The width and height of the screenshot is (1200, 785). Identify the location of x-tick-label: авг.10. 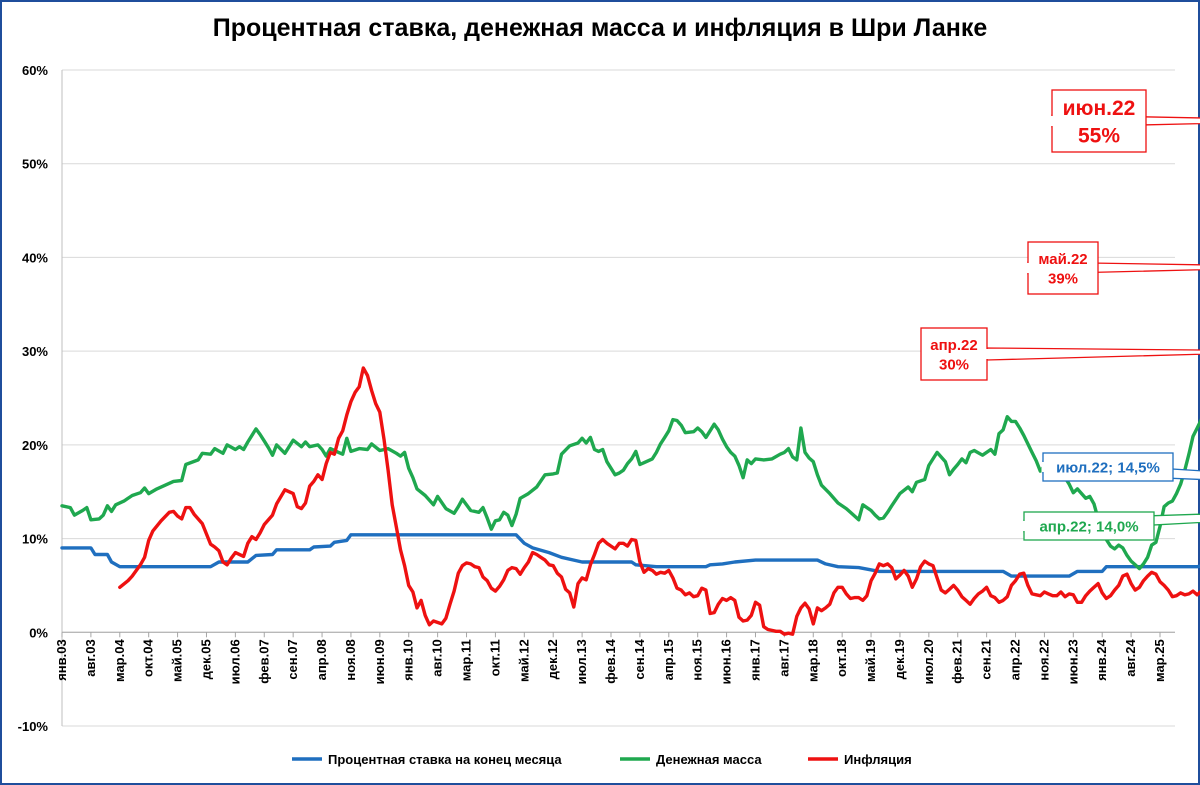
(437, 657).